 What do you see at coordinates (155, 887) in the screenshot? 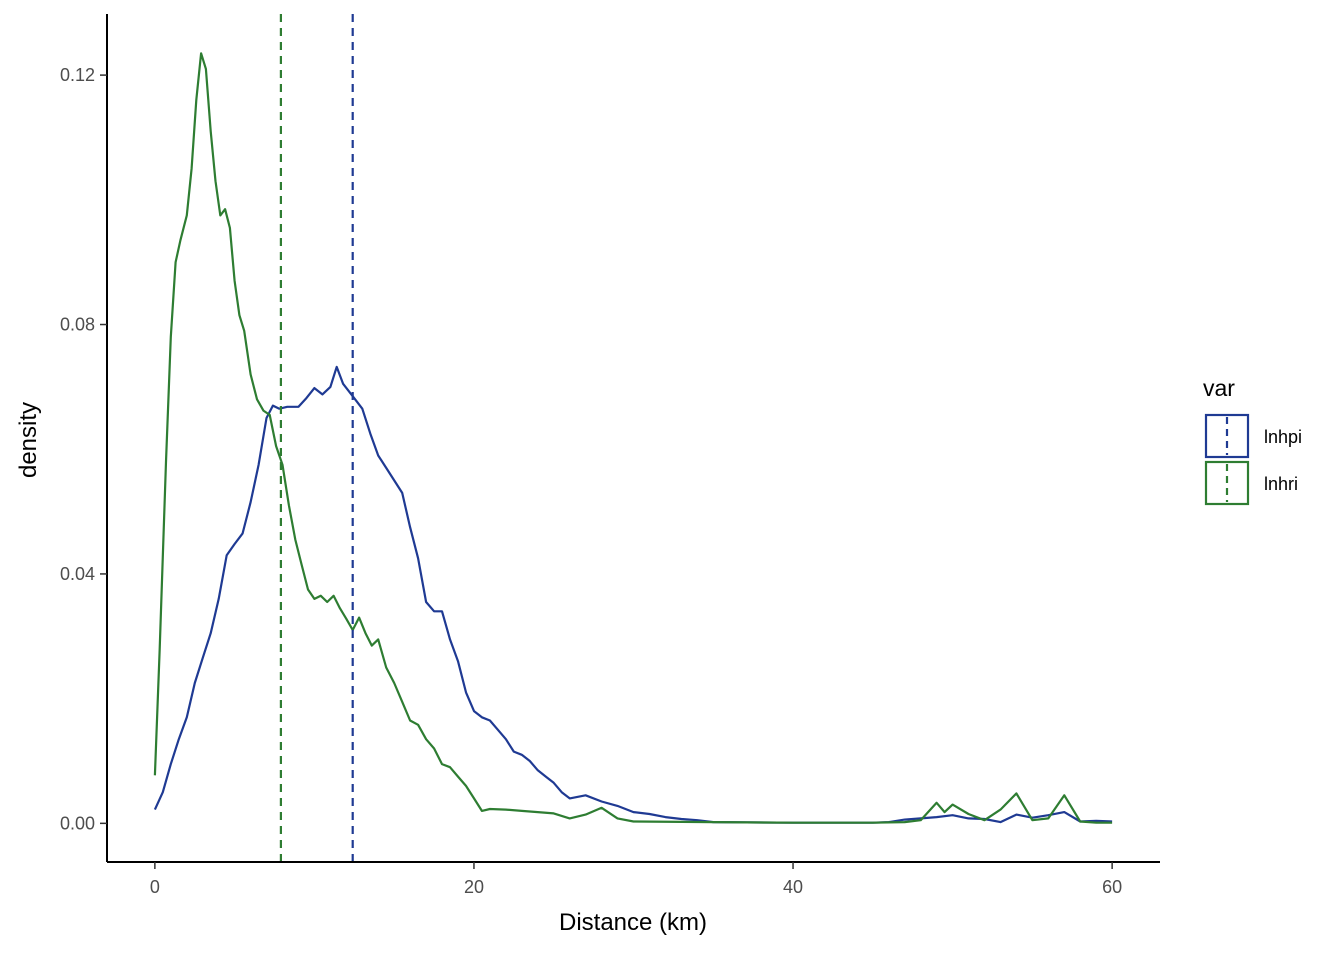
I see `x-tick-label: 0` at bounding box center [155, 887].